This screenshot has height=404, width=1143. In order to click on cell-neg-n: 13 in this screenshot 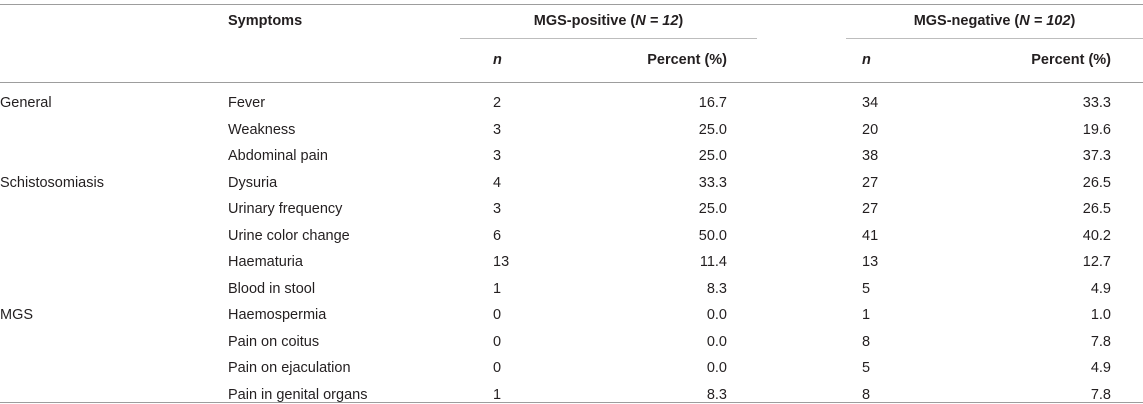, I will do `click(870, 262)`.